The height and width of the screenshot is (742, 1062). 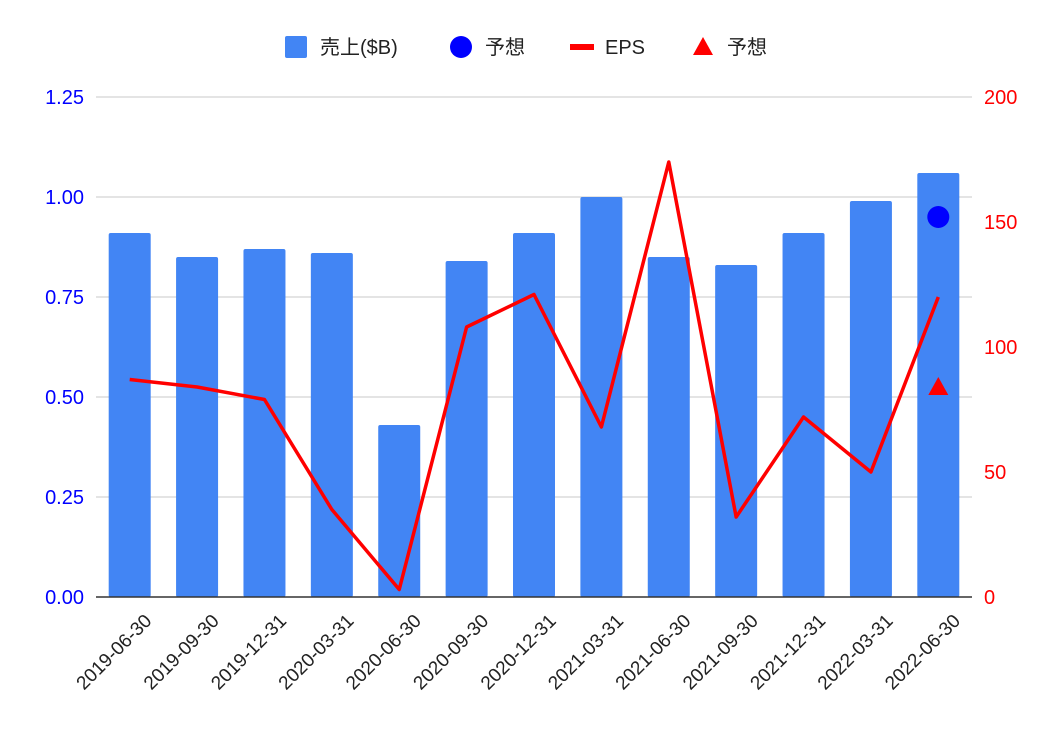 I want to click on y-right-tick-label: 0, so click(x=989, y=598).